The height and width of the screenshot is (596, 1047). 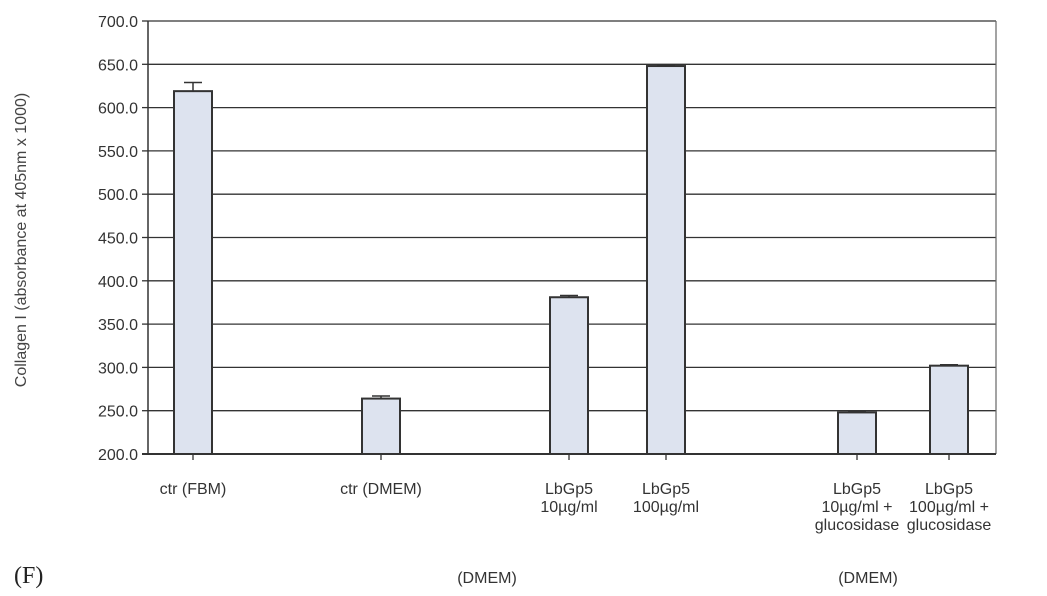 I want to click on category-label-line: 100µg/ml, so click(x=666, y=507).